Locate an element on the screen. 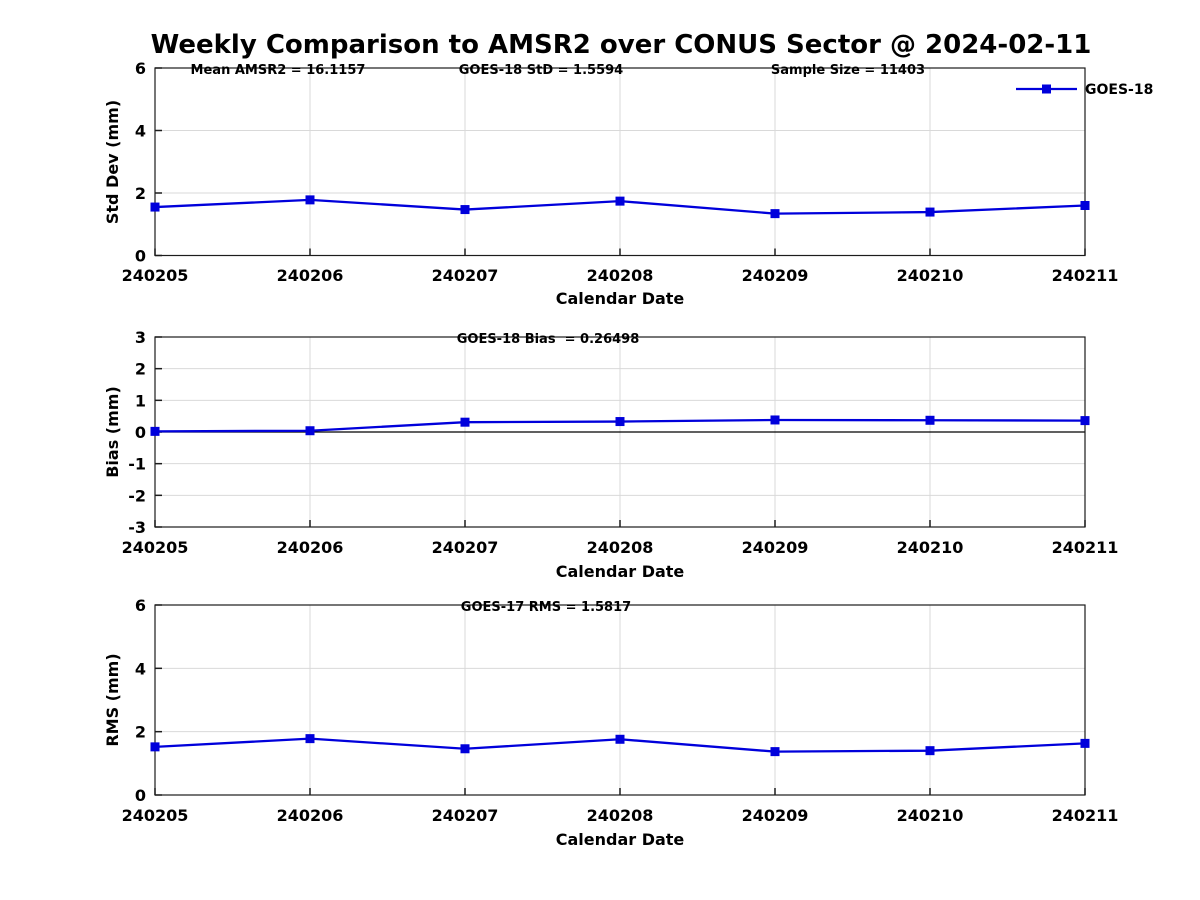  y-tick-label: -3 is located at coordinates (137, 527).